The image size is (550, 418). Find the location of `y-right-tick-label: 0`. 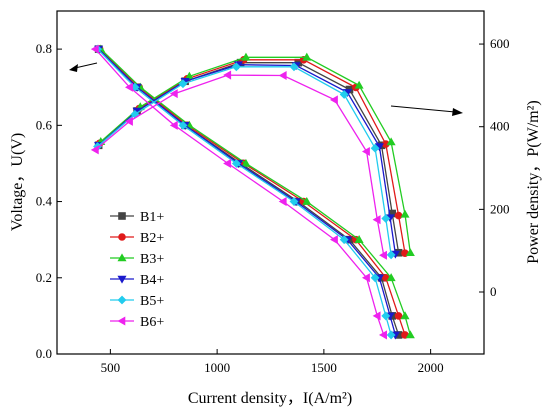

y-right-tick-label: 0 is located at coordinates (493, 291).